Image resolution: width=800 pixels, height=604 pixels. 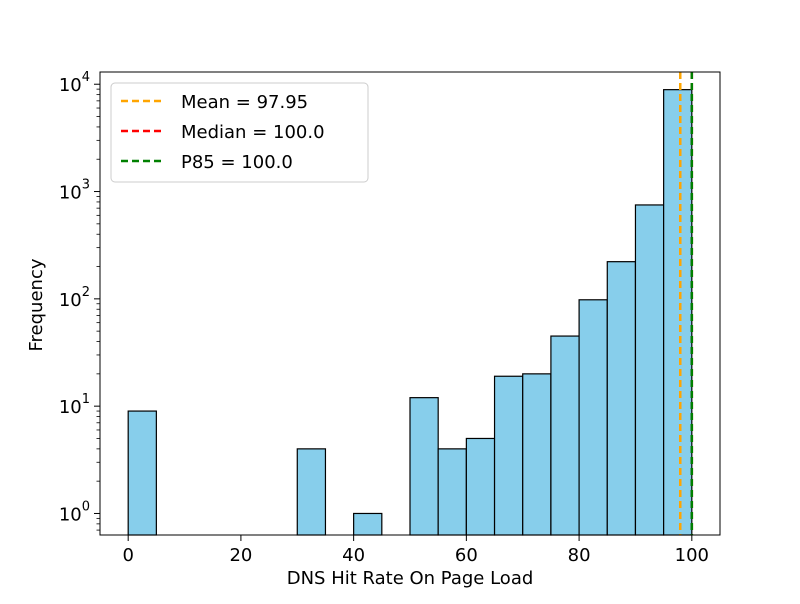 I want to click on y-tick-label: 10³, so click(x=74, y=191).